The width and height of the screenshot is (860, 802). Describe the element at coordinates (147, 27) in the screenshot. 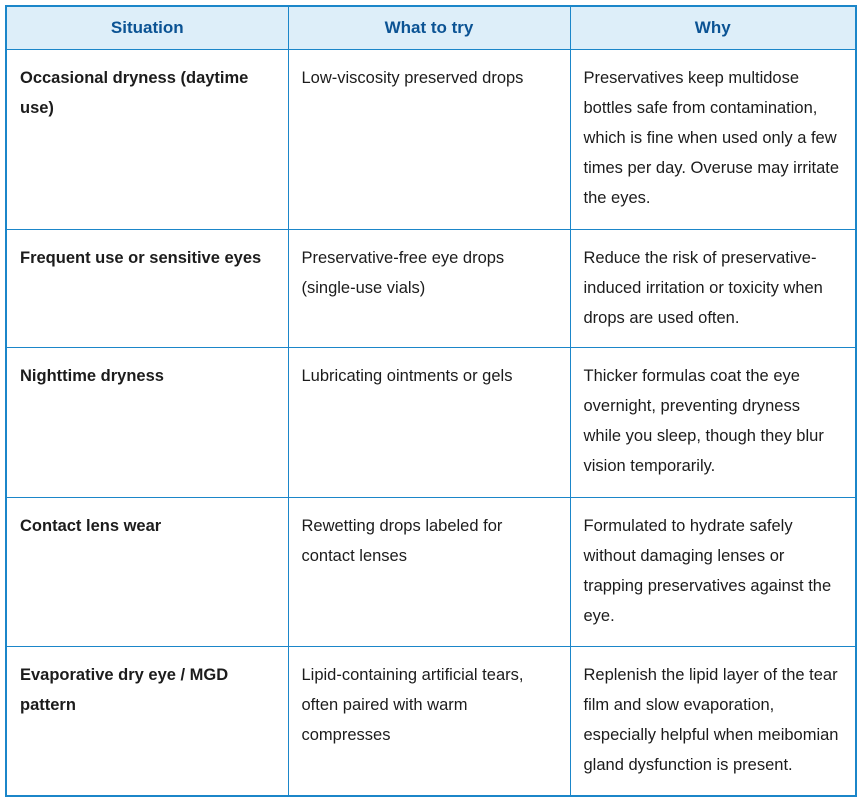

I see `column-header-situation: Situation` at that location.